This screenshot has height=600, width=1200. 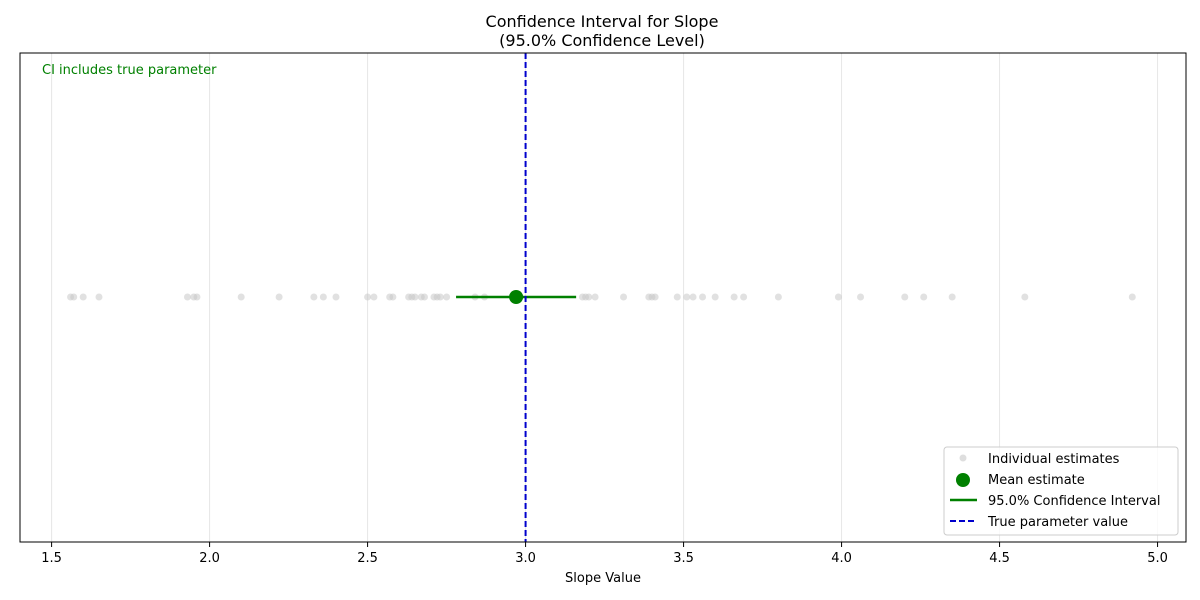 What do you see at coordinates (1036, 480) in the screenshot?
I see `legend-label-mean: Mean estimate` at bounding box center [1036, 480].